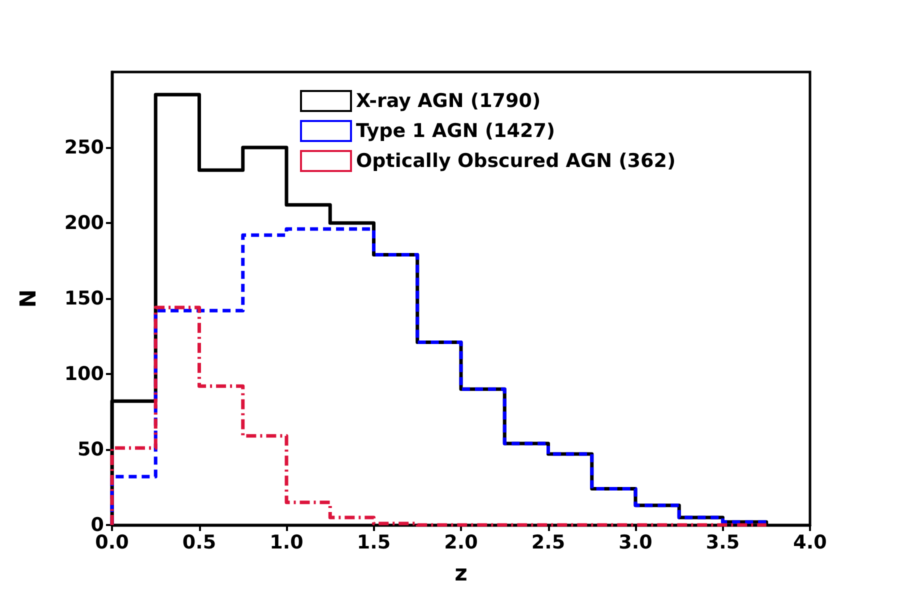 The height and width of the screenshot is (600, 900). Describe the element at coordinates (287, 543) in the screenshot. I see `x-tick-label: 1.0` at that location.